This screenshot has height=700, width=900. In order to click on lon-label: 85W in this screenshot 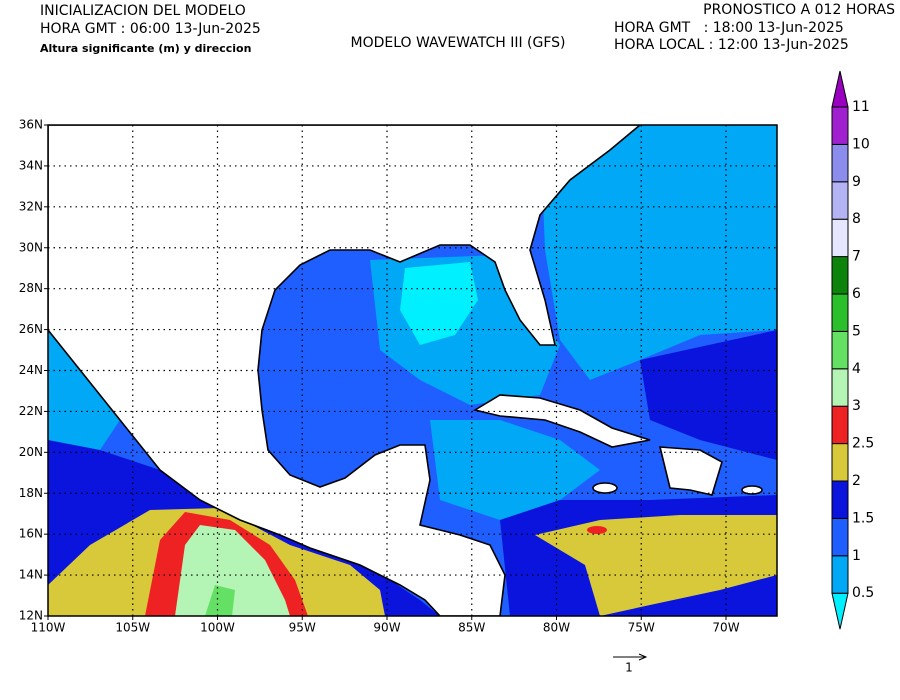, I will do `click(471, 628)`.